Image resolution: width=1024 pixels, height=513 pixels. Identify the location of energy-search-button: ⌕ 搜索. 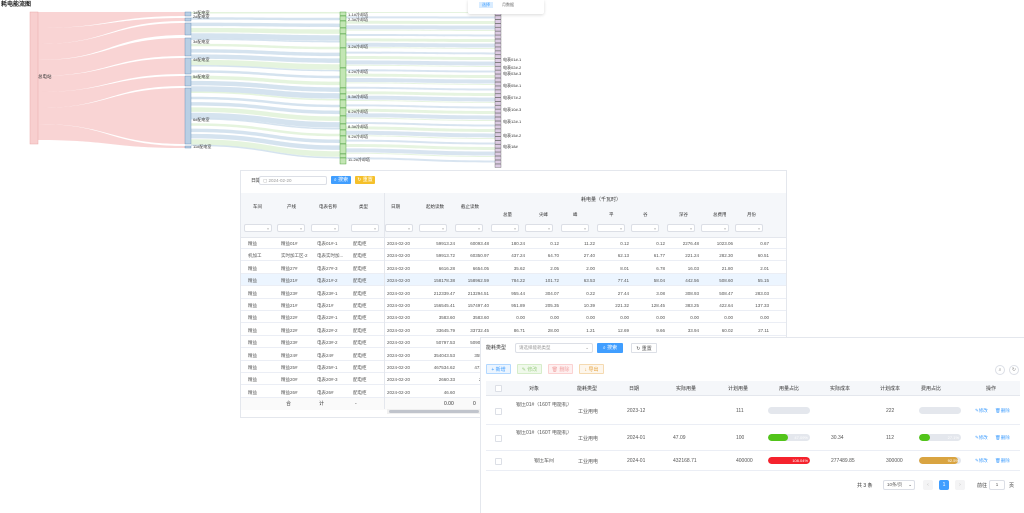
(341, 180).